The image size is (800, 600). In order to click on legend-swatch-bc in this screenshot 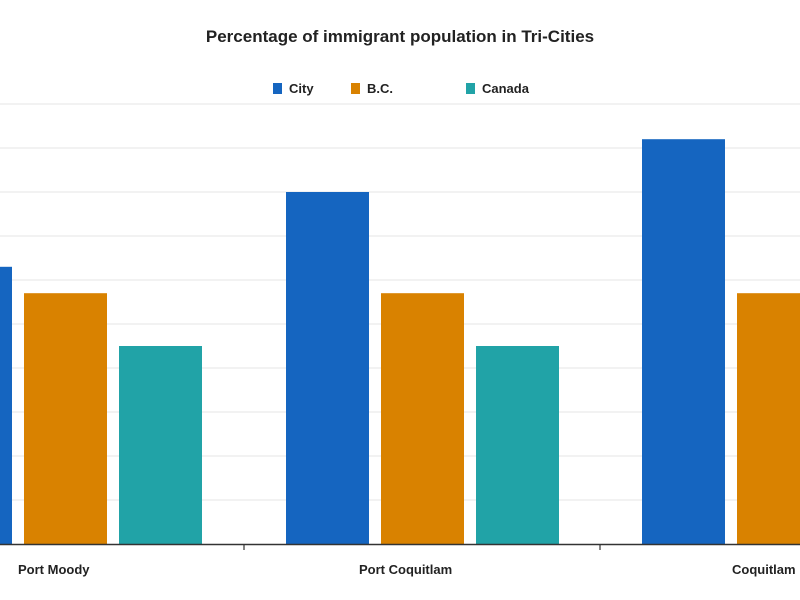, I will do `click(355, 88)`.